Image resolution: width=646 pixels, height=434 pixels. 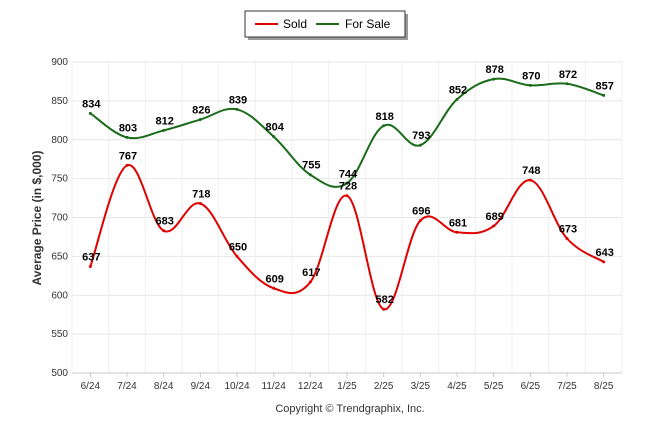 What do you see at coordinates (457, 386) in the screenshot?
I see `x-tick-label: 4/25` at bounding box center [457, 386].